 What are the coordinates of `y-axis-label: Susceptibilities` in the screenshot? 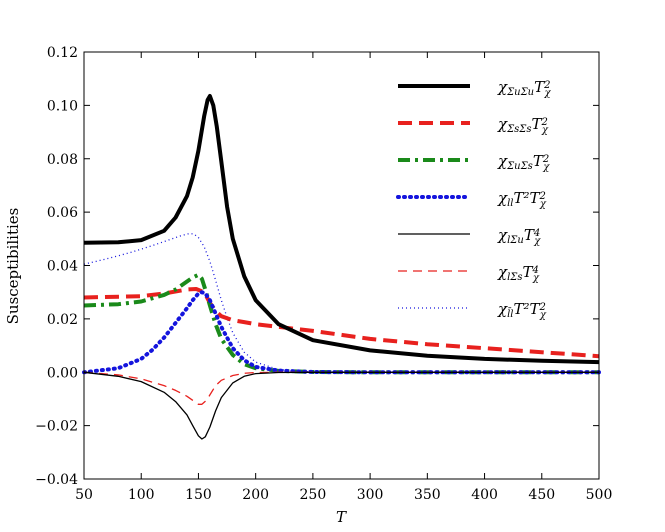 It's located at (13, 266).